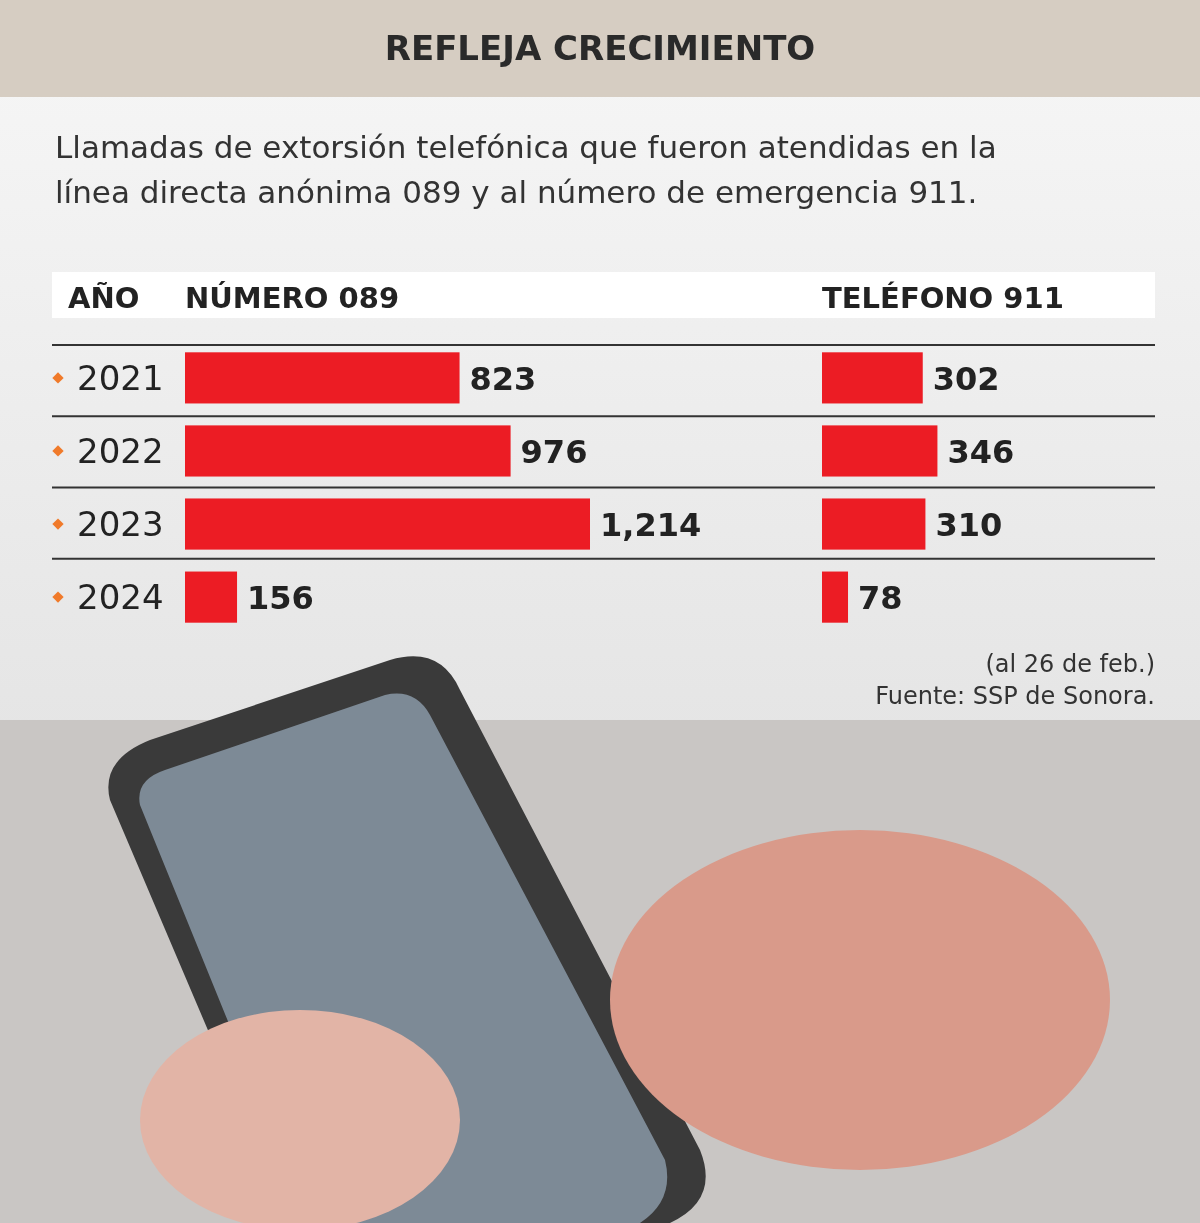  What do you see at coordinates (969, 525) in the screenshot?
I see `data-label: 310` at bounding box center [969, 525].